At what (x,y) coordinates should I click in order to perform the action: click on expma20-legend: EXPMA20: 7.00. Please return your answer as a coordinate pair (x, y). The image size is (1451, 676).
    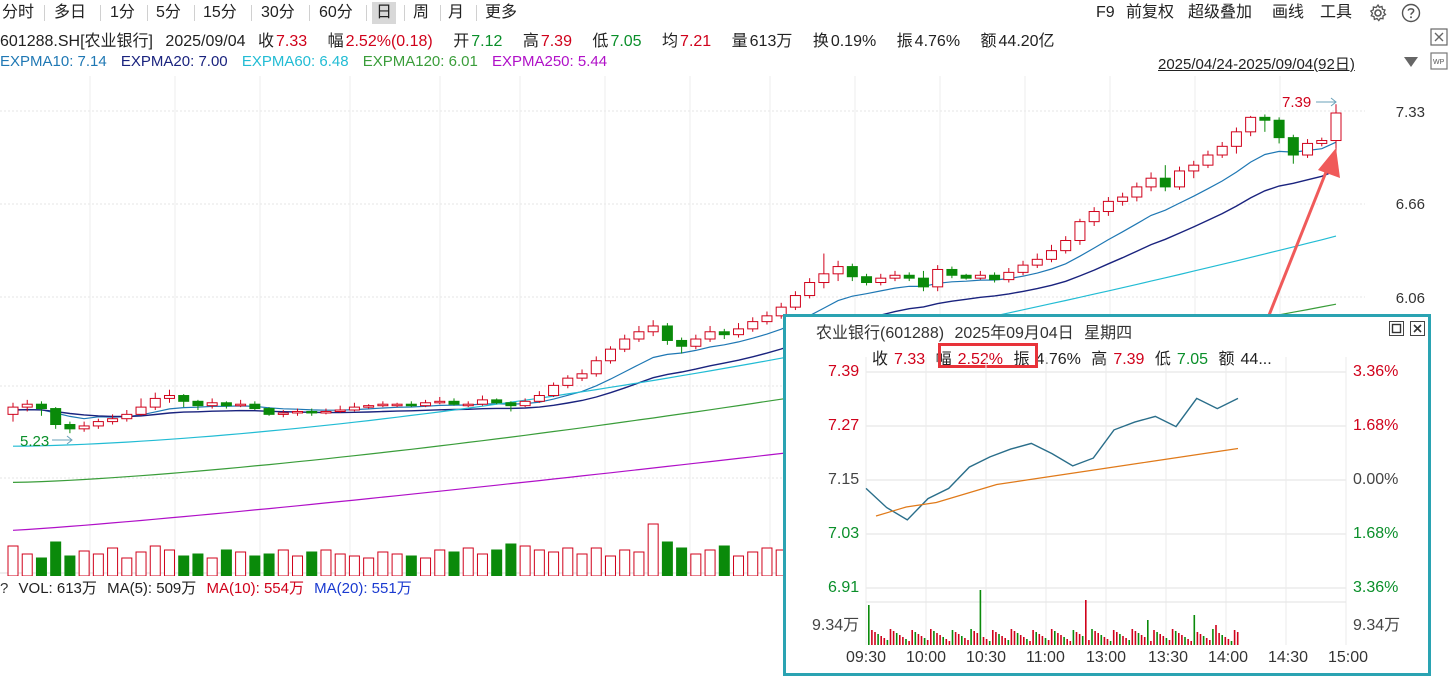
    Looking at the image, I should click on (174, 61).